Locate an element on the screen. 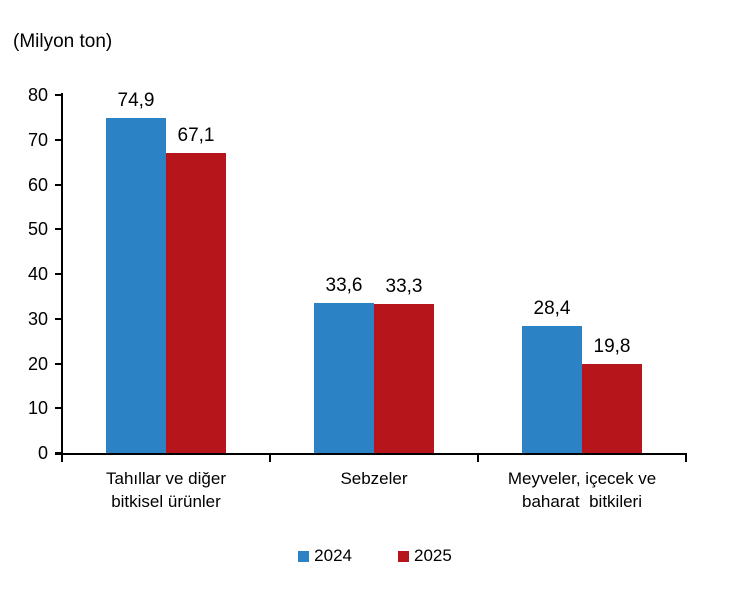 This screenshot has height=594, width=750. x-axis-category-label: Tahıllar ve diğer bitkisel ürünler is located at coordinates (166, 490).